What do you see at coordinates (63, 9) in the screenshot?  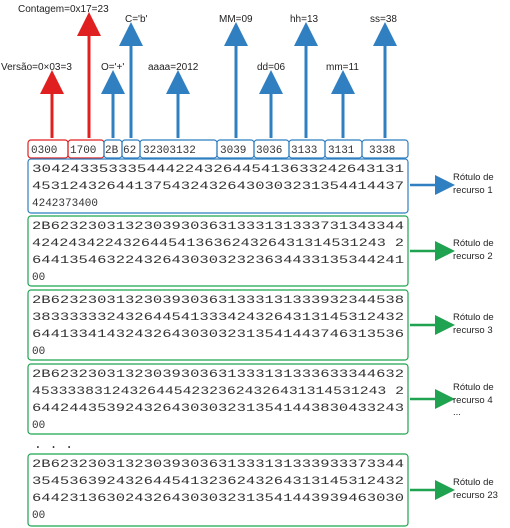 I see `label-contagem: Contagem=0x17=23` at bounding box center [63, 9].